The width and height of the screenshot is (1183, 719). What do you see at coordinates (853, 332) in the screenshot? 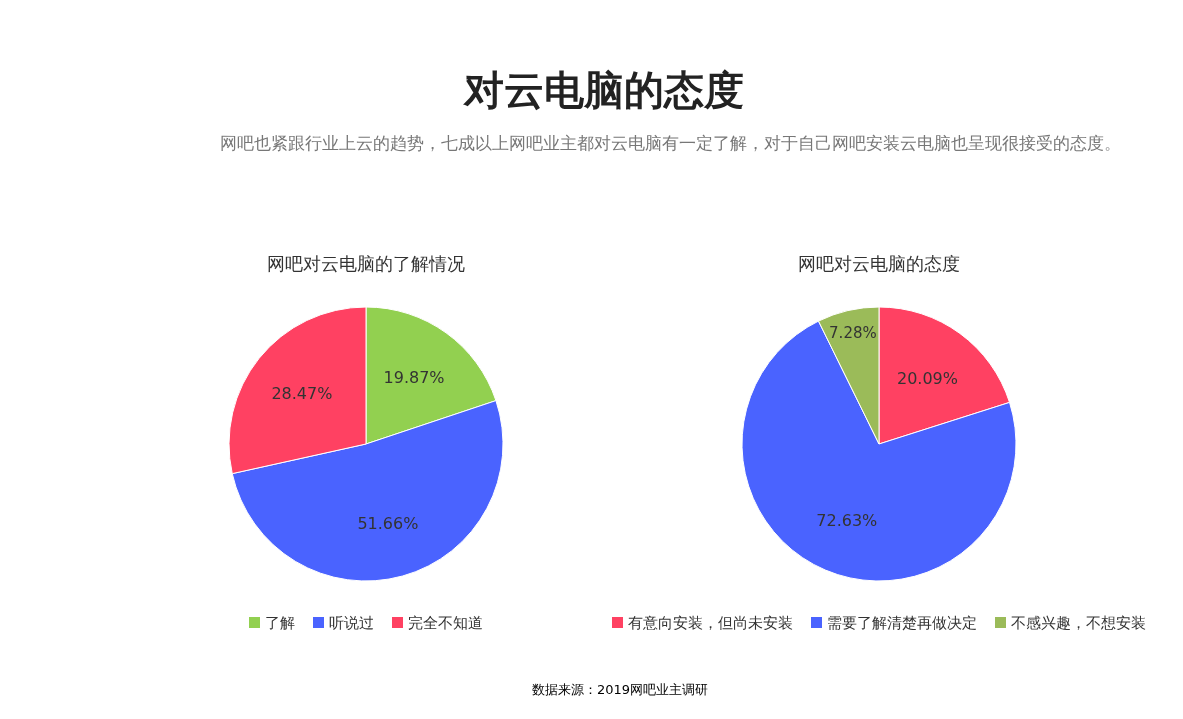
I see `data-label: 7.28%` at bounding box center [853, 332].